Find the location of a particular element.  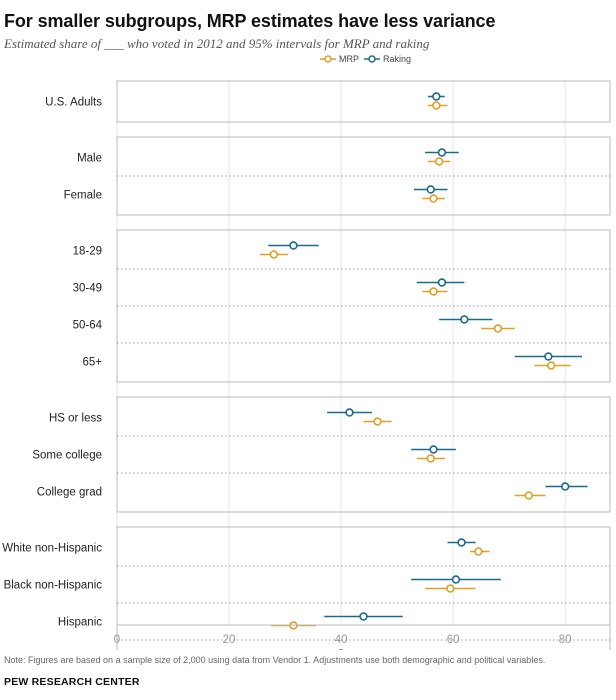

x-tick-label: 20 is located at coordinates (229, 640).